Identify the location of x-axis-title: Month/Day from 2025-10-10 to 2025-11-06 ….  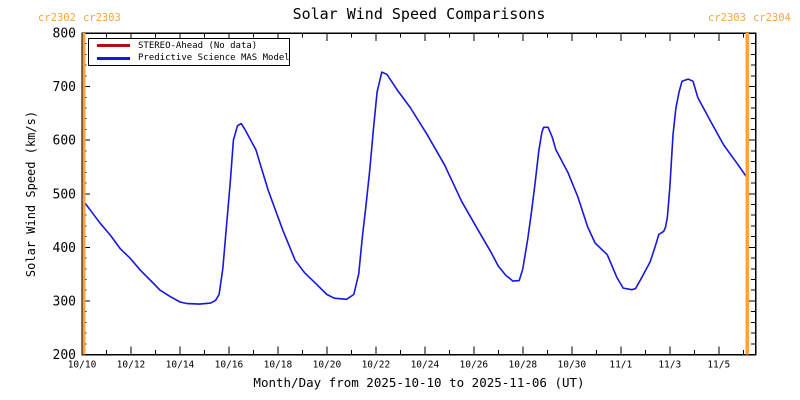
(419, 382).